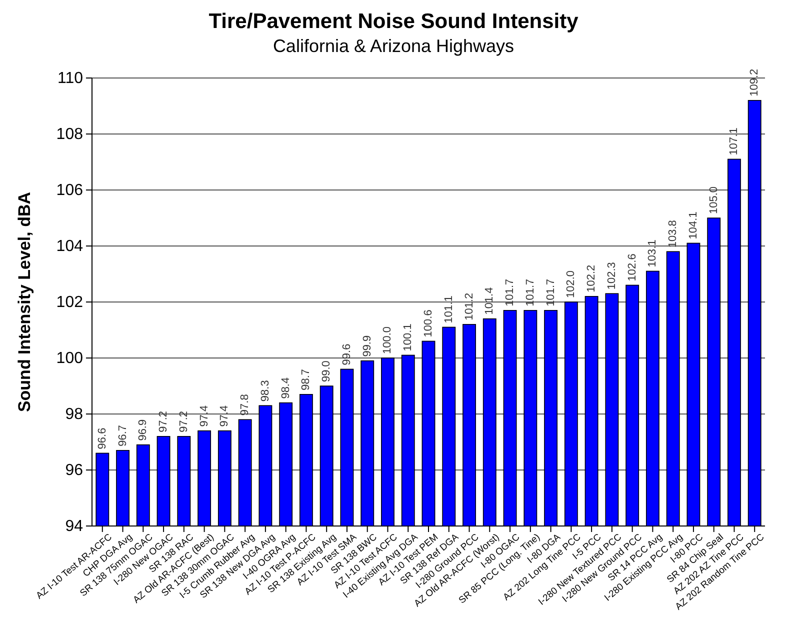 Image resolution: width=787 pixels, height=626 pixels. I want to click on data-label: 99.6, so click(346, 355).